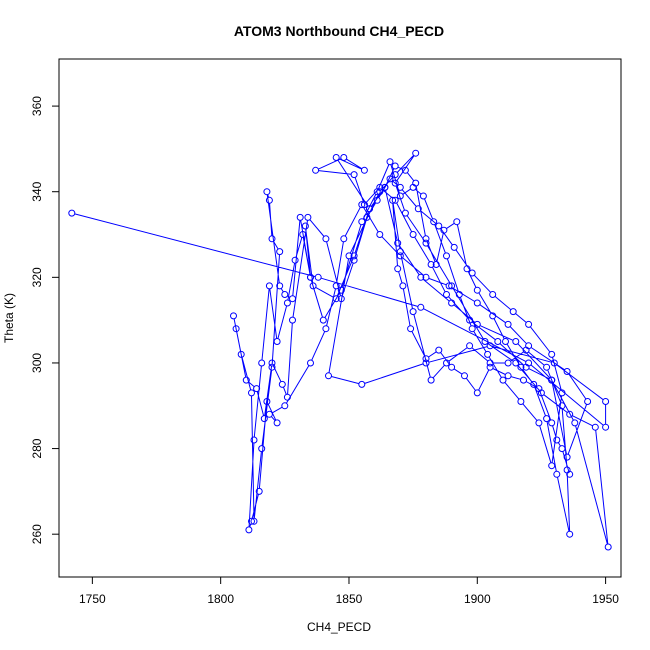  Describe the element at coordinates (9, 318) in the screenshot. I see `y-axis-label: Theta (K)` at that location.